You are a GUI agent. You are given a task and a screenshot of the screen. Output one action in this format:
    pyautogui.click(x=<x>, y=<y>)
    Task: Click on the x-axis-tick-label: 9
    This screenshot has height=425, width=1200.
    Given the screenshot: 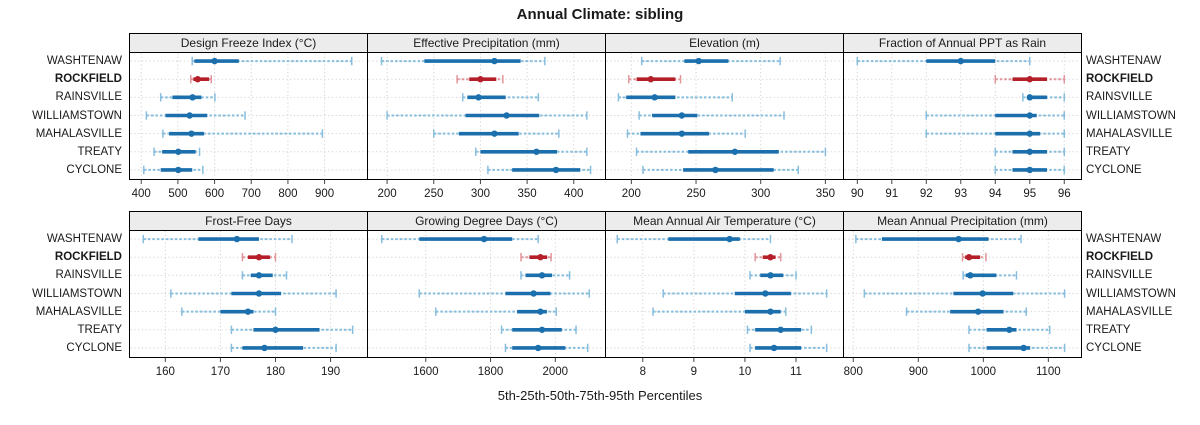 What is the action you would take?
    pyautogui.click(x=694, y=372)
    